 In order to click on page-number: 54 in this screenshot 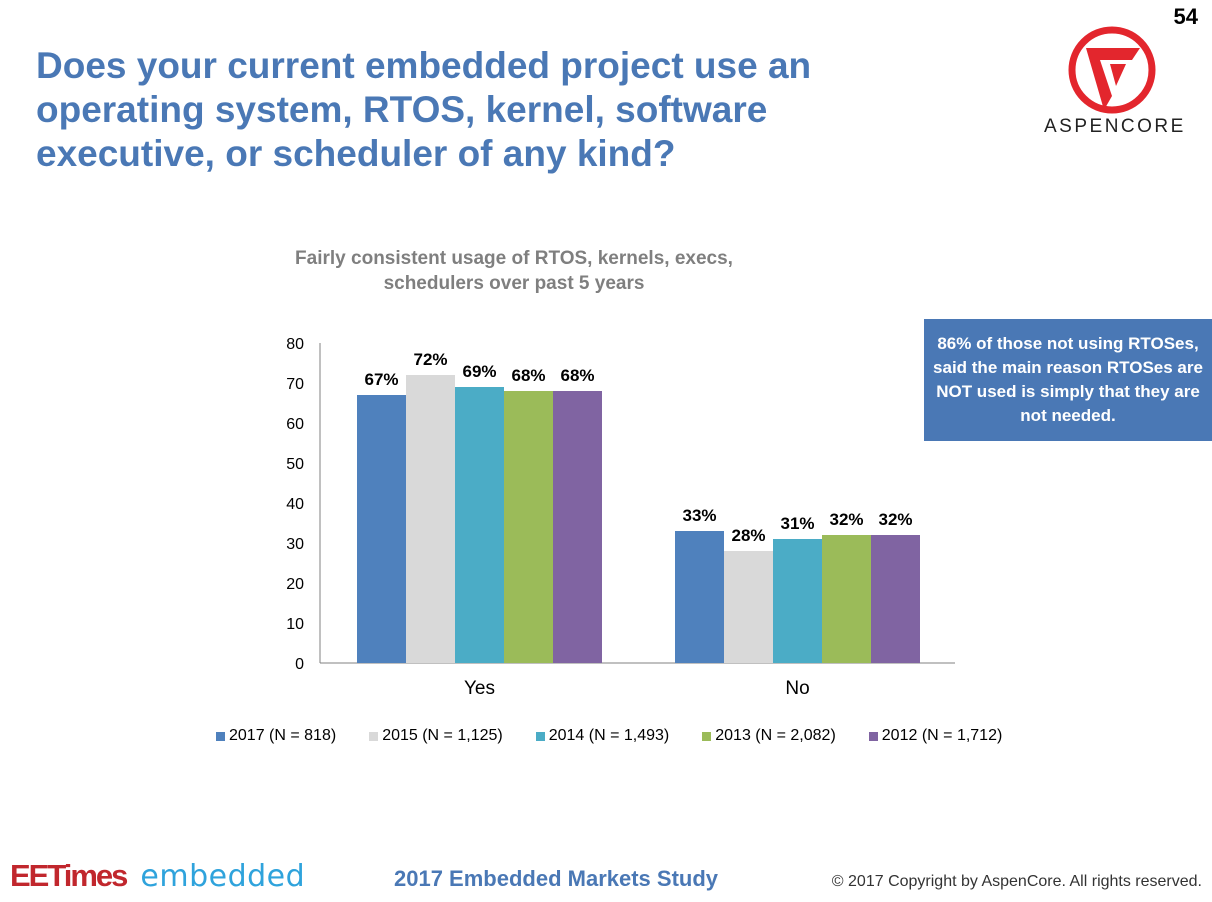, I will do `click(1185, 16)`.